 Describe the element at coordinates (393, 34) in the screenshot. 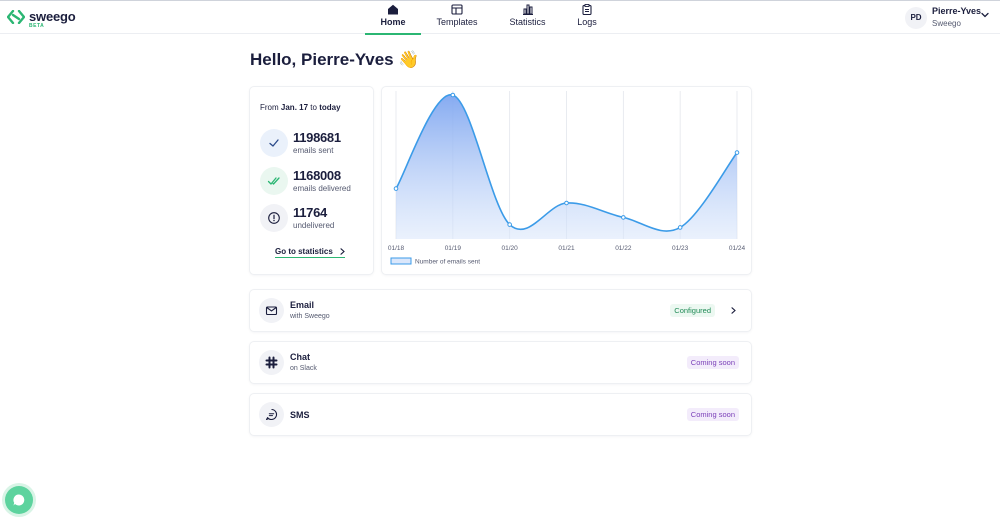

I see `active-tab-indicator` at that location.